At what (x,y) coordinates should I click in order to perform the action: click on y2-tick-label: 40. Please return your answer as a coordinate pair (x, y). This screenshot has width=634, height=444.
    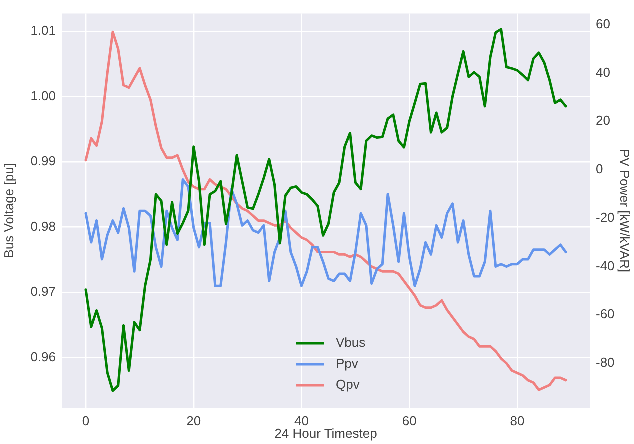
    Looking at the image, I should click on (603, 72).